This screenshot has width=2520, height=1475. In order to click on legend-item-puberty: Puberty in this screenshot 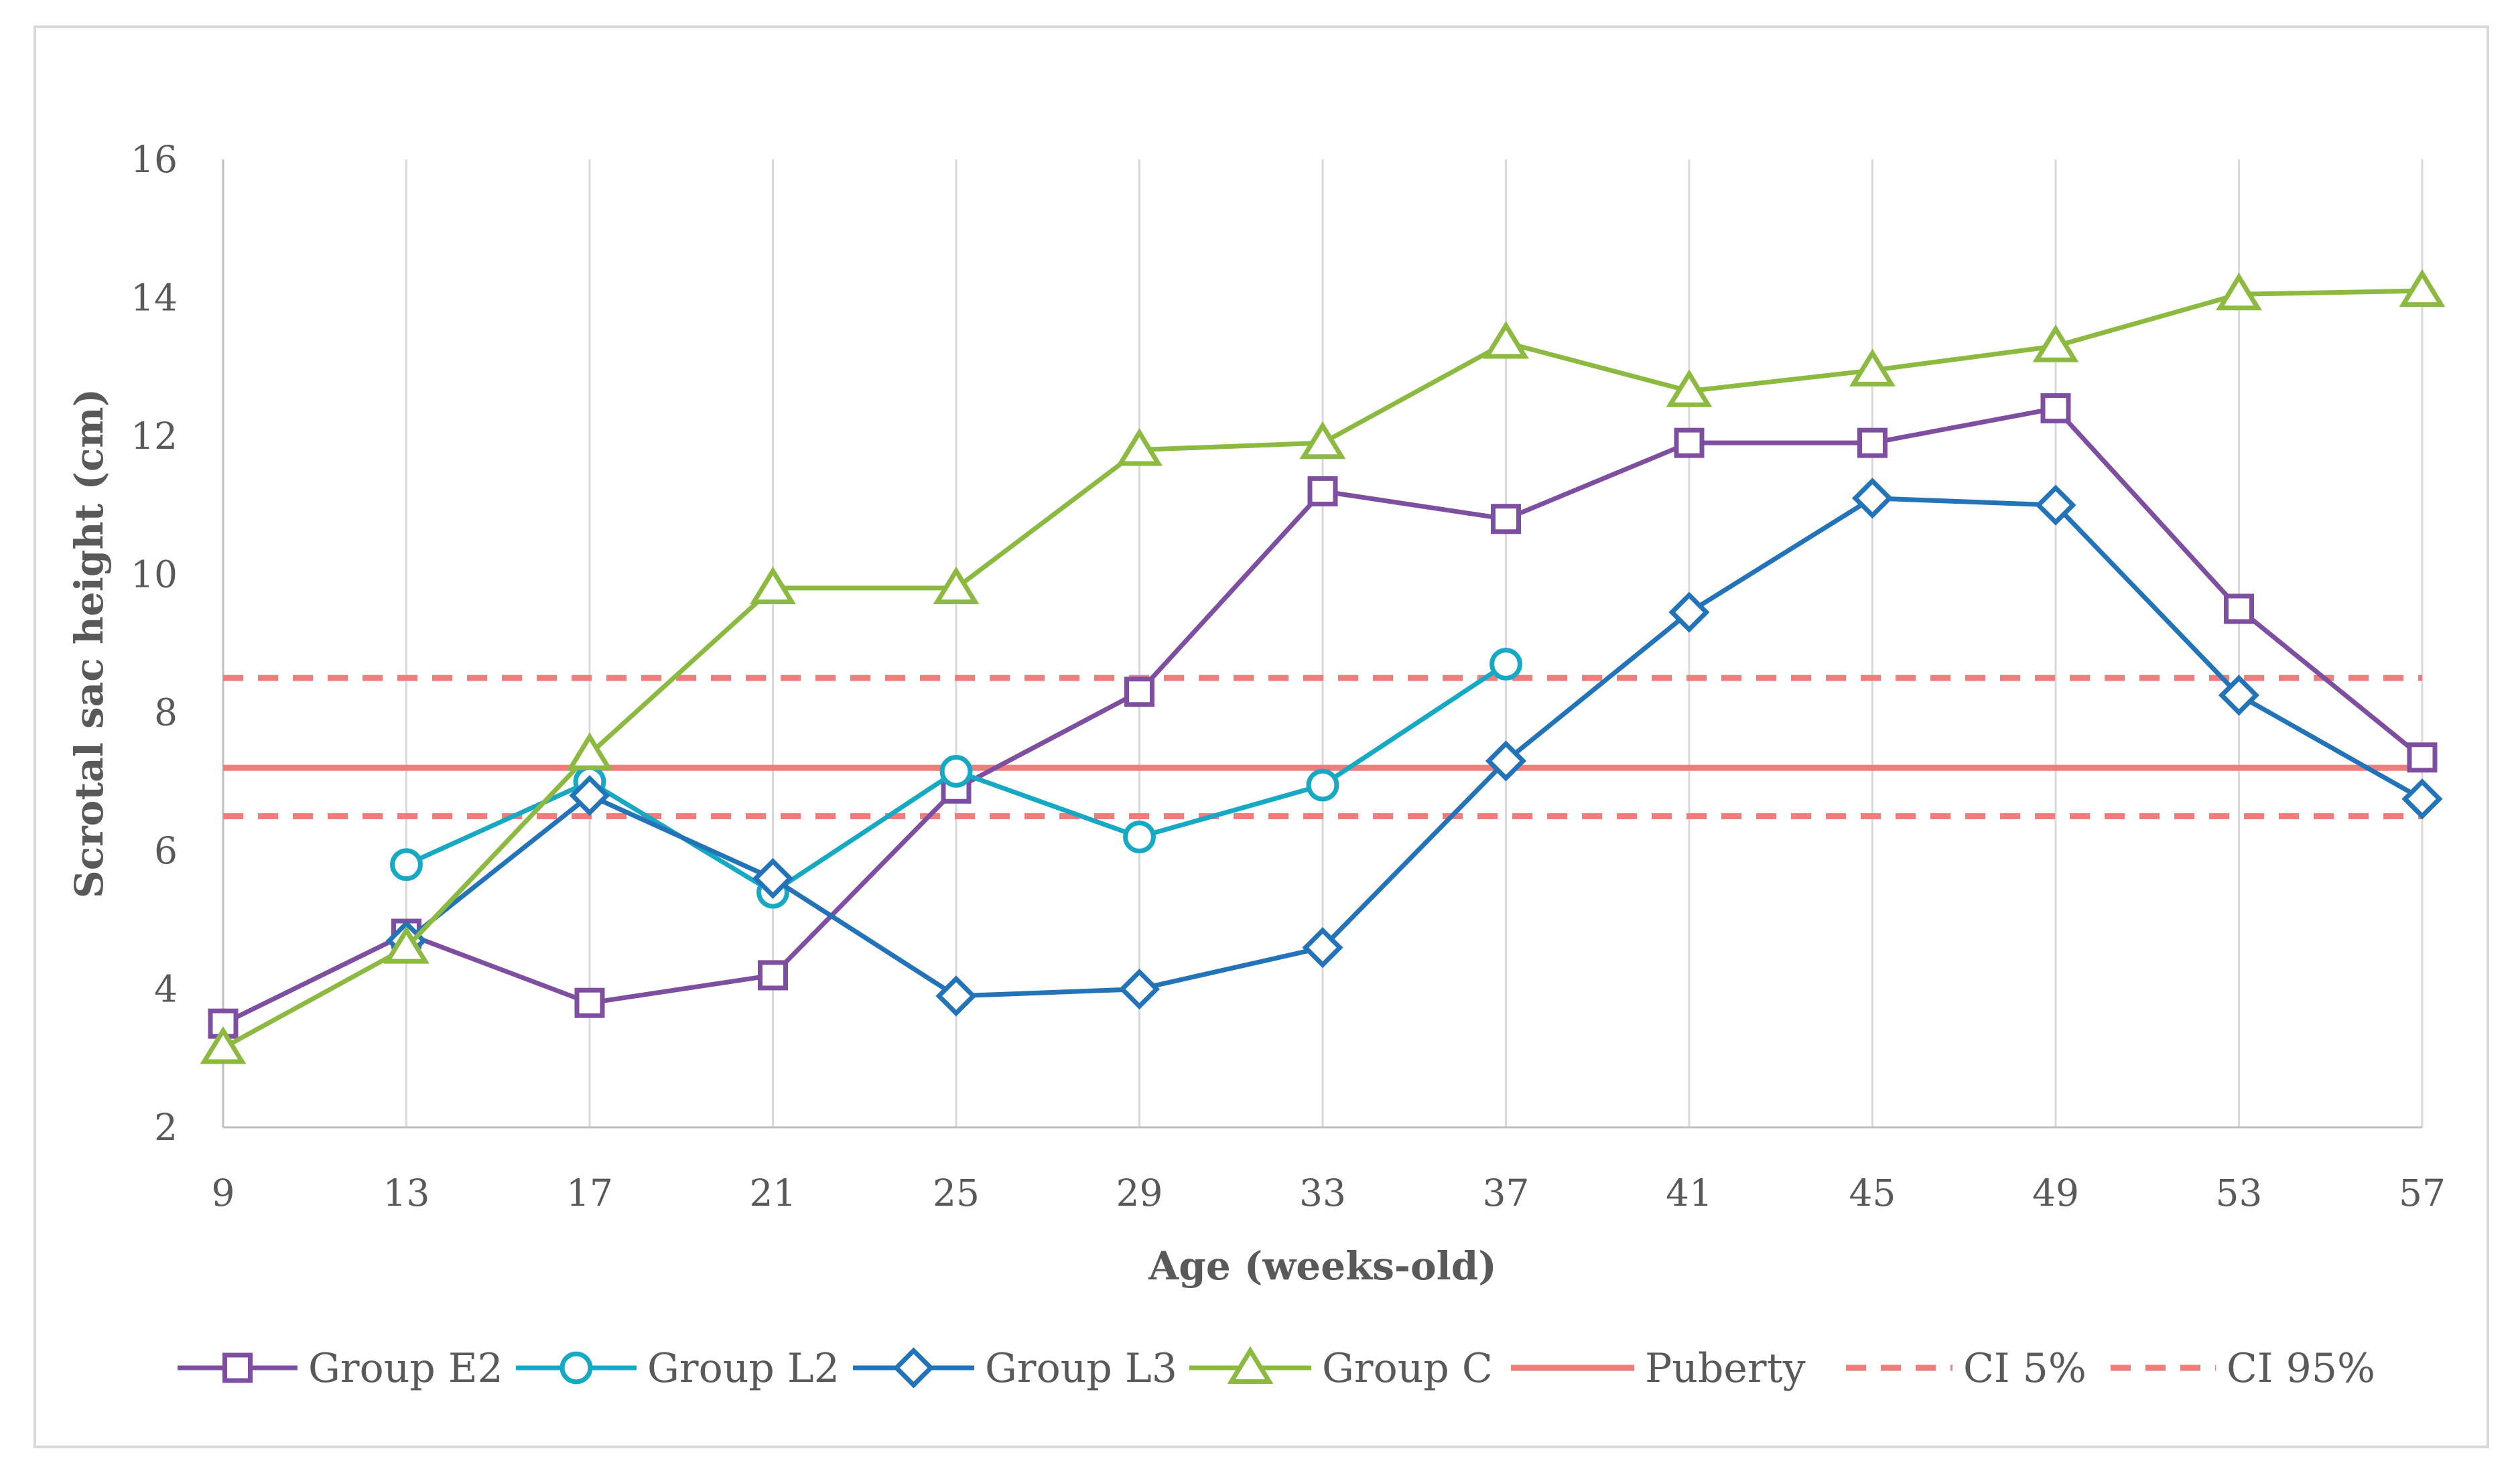, I will do `click(1658, 1368)`.